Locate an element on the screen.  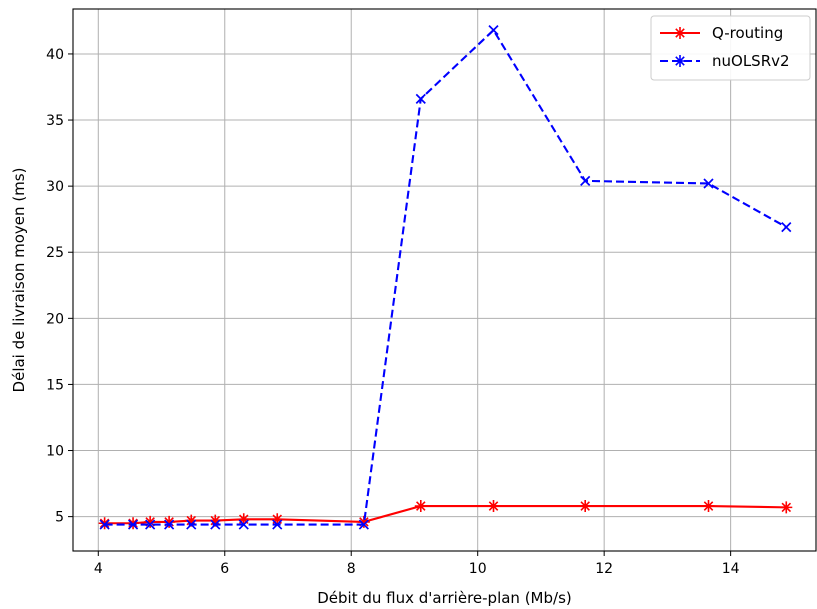
y-tick-label: 35 is located at coordinates (55, 121).